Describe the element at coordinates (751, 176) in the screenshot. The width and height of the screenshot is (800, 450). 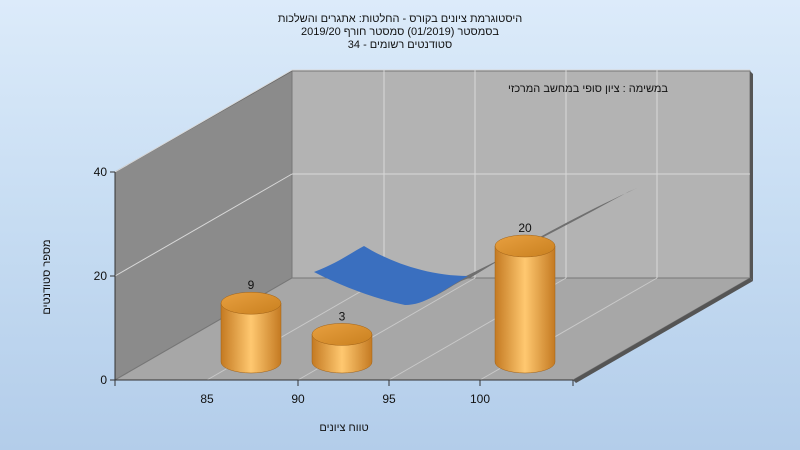
I see `right-edge-shadow` at that location.